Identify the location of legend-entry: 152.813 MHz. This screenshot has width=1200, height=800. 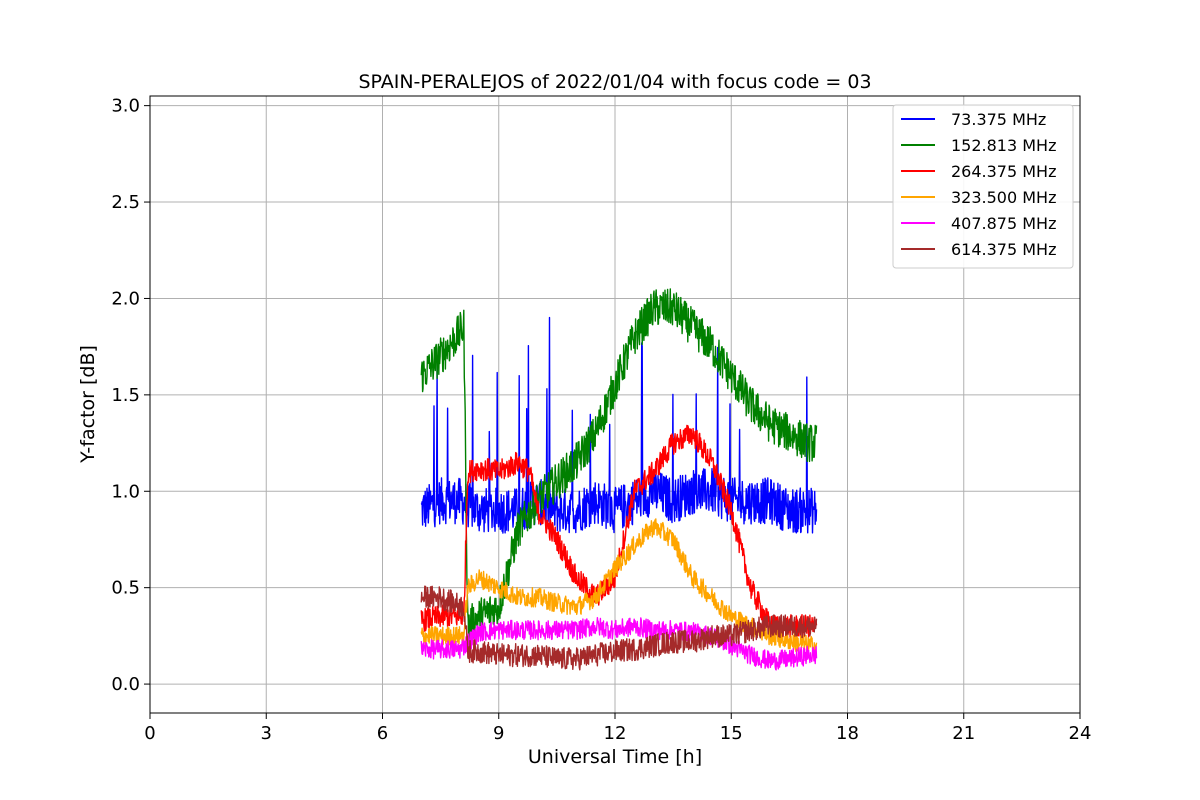
(1003, 145).